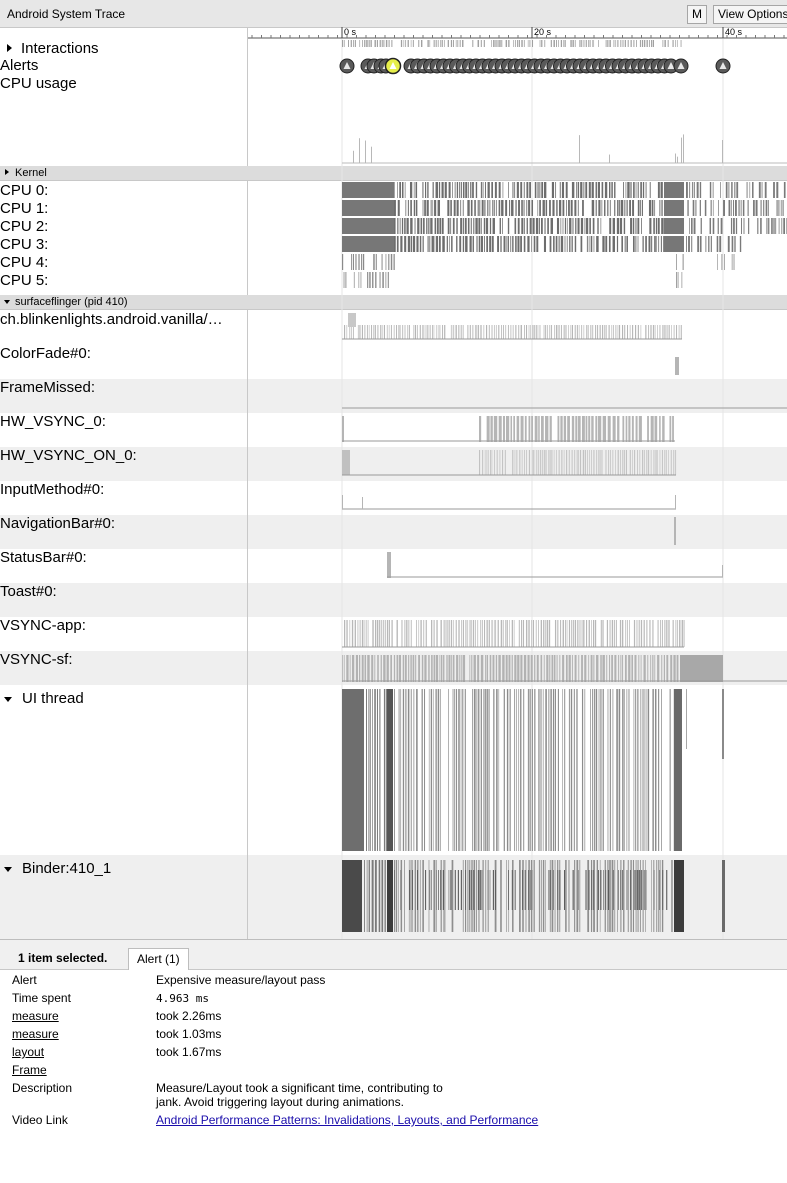 The image size is (787, 1183). Describe the element at coordinates (24, 280) in the screenshot. I see `track-cpu-5: CPU 5:` at that location.